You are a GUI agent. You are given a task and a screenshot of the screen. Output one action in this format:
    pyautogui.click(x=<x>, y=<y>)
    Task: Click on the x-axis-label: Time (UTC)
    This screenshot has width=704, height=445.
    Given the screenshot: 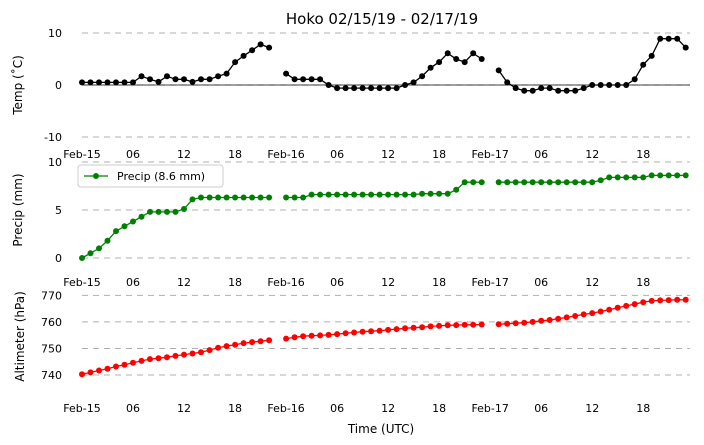 What is the action you would take?
    pyautogui.click(x=380, y=429)
    